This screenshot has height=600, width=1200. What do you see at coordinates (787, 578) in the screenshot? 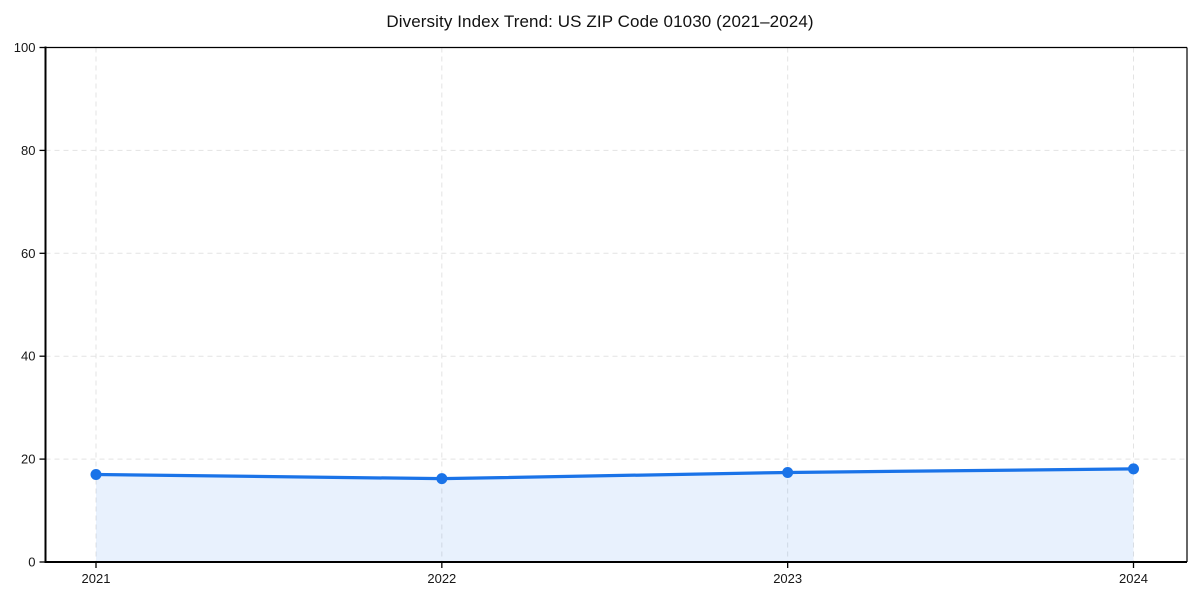
I see `x-tick-label: 2023` at bounding box center [787, 578].